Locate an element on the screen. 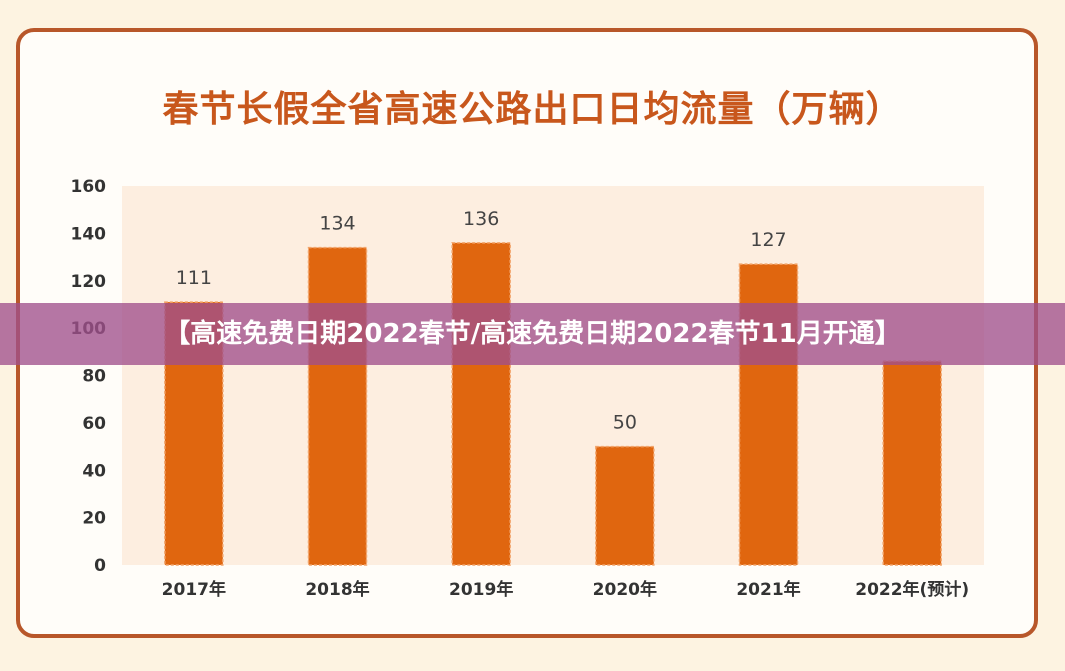 This screenshot has width=1065, height=671. chart-title: 春节长假全省高速公路出口日均流量（万辆） is located at coordinates (532, 109).